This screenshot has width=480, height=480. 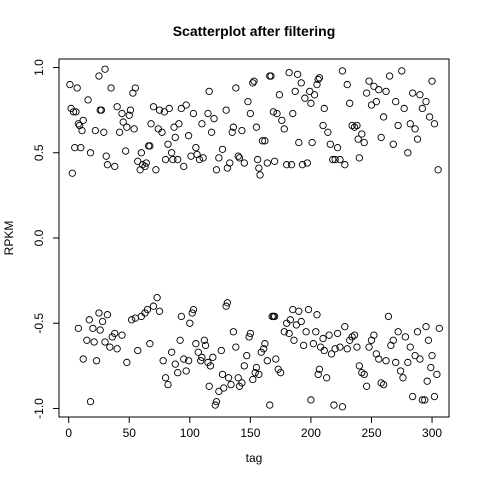 I want to click on x-tick-label: 300, so click(x=432, y=433).